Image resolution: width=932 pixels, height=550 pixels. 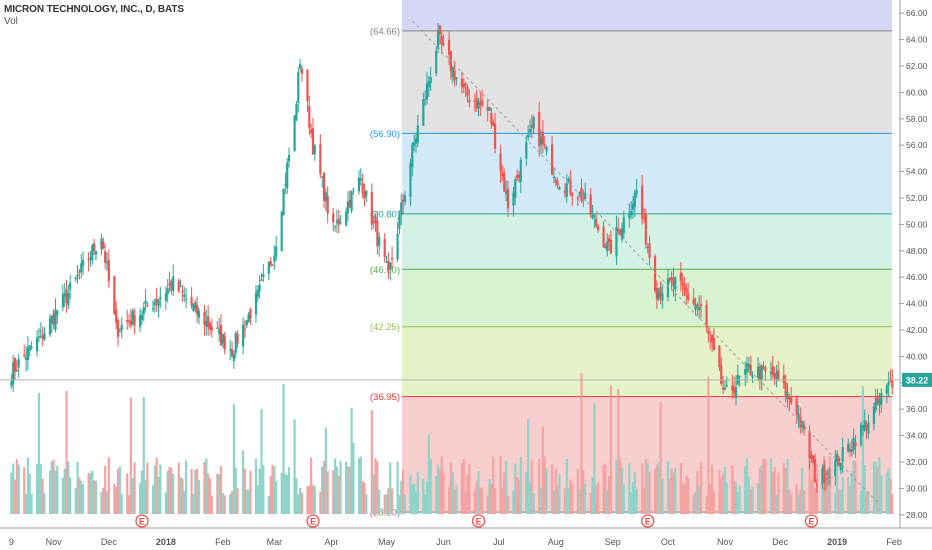 I want to click on x-tick-label: Feb, so click(x=223, y=542).